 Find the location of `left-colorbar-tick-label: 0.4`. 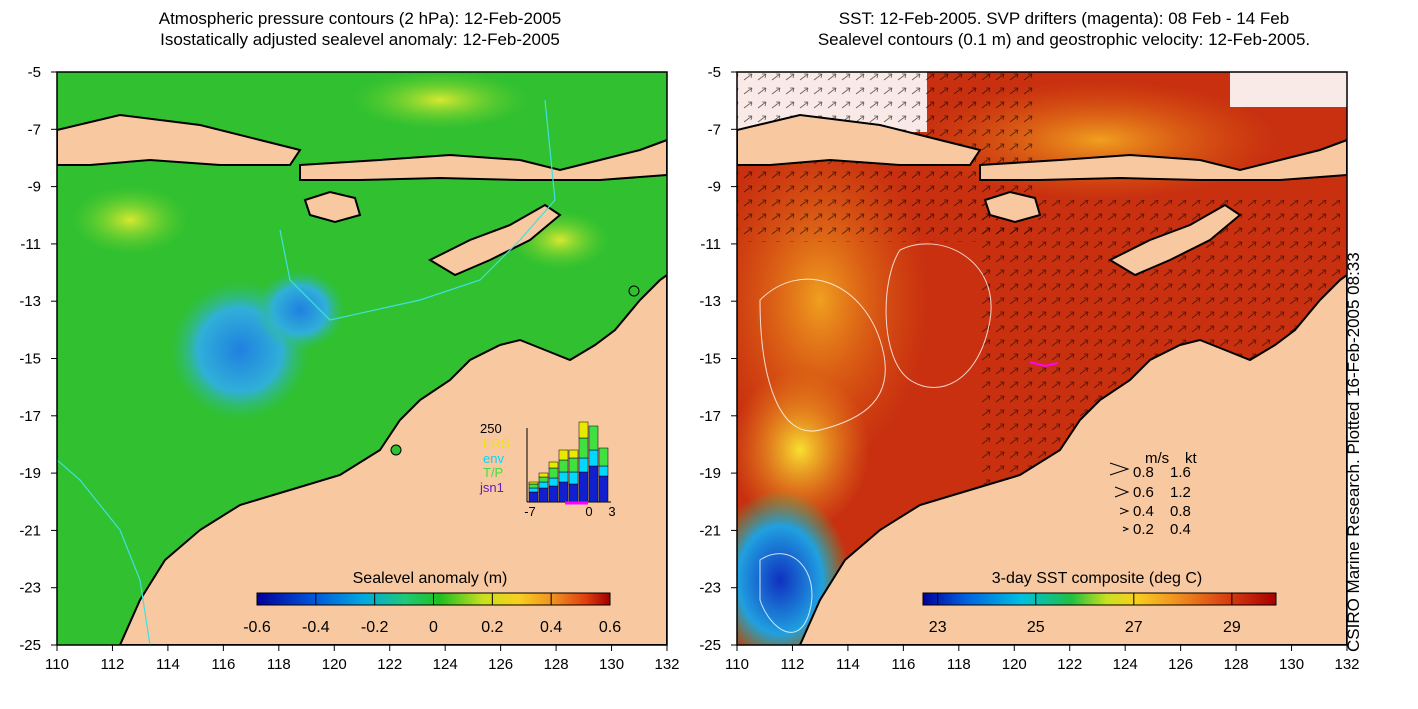

left-colorbar-tick-label: 0.4 is located at coordinates (551, 627).